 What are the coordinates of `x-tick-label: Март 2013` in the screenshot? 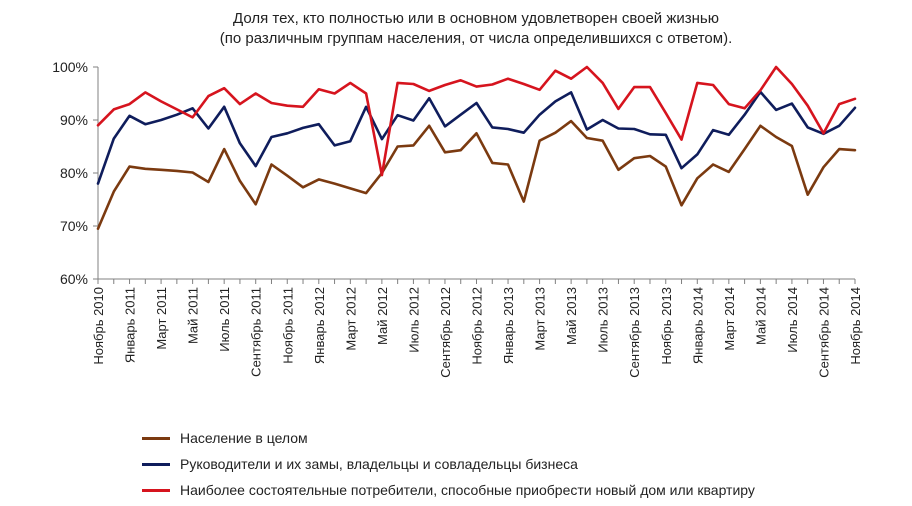 It's located at (540, 319).